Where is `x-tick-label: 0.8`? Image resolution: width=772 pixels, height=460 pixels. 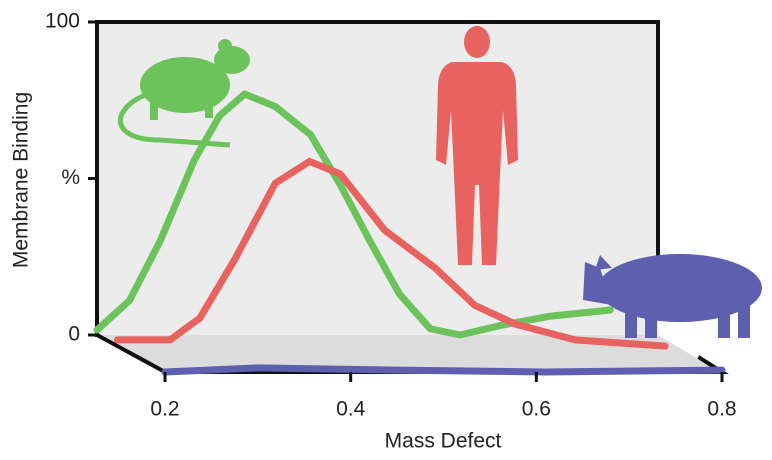 x-tick-label: 0.8 is located at coordinates (721, 409).